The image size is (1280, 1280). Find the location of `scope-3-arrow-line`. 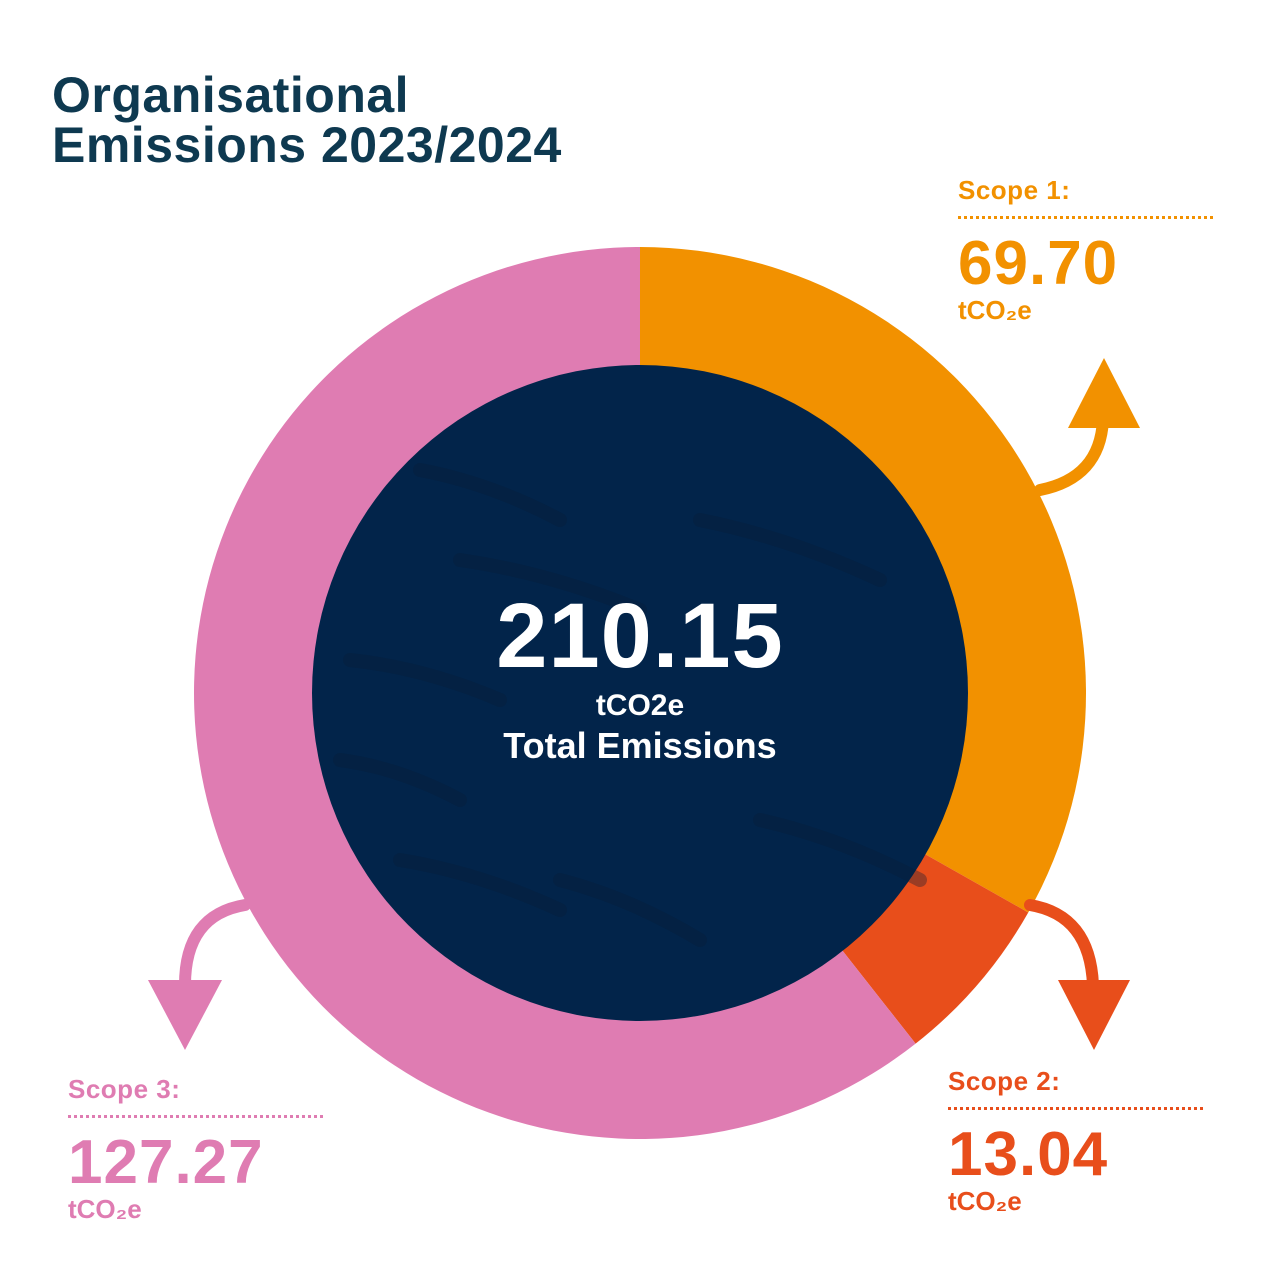

scope-3-arrow-line is located at coordinates (215, 945).